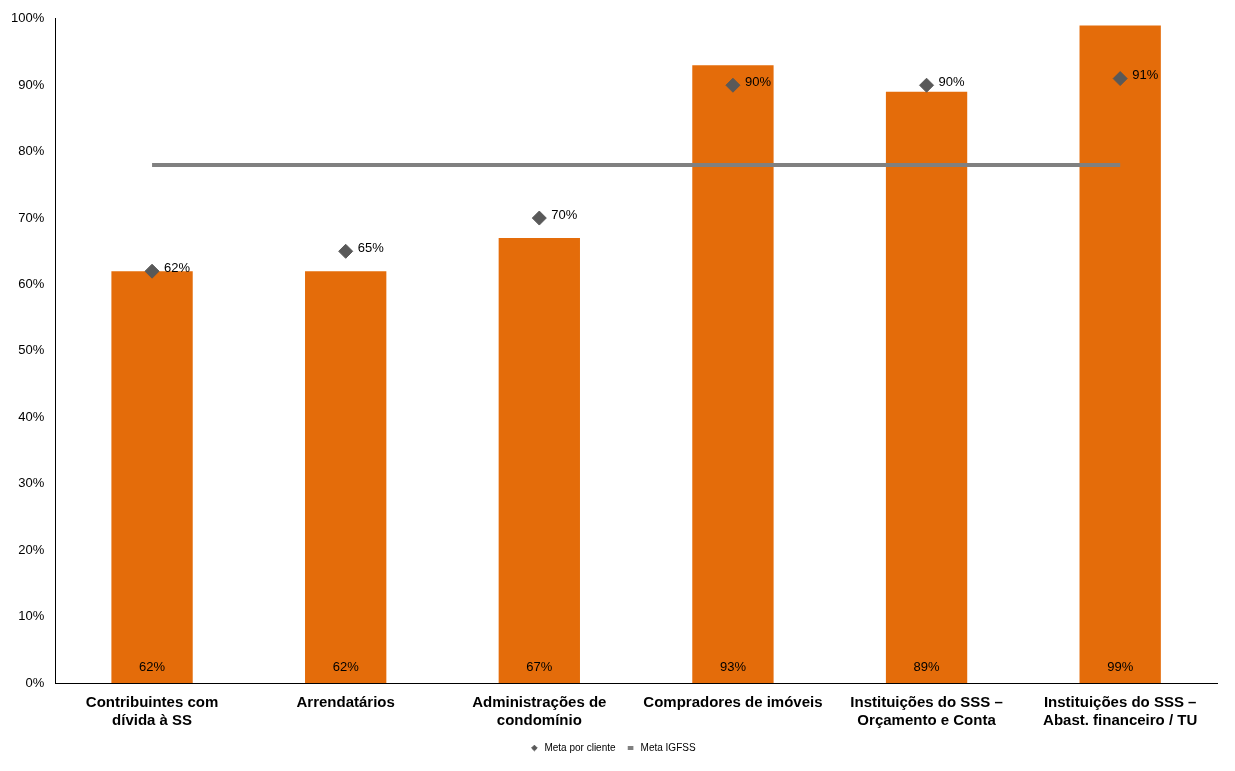 Image resolution: width=1235 pixels, height=771 pixels. Describe the element at coordinates (564, 214) in the screenshot. I see `data-label: 70%` at that location.